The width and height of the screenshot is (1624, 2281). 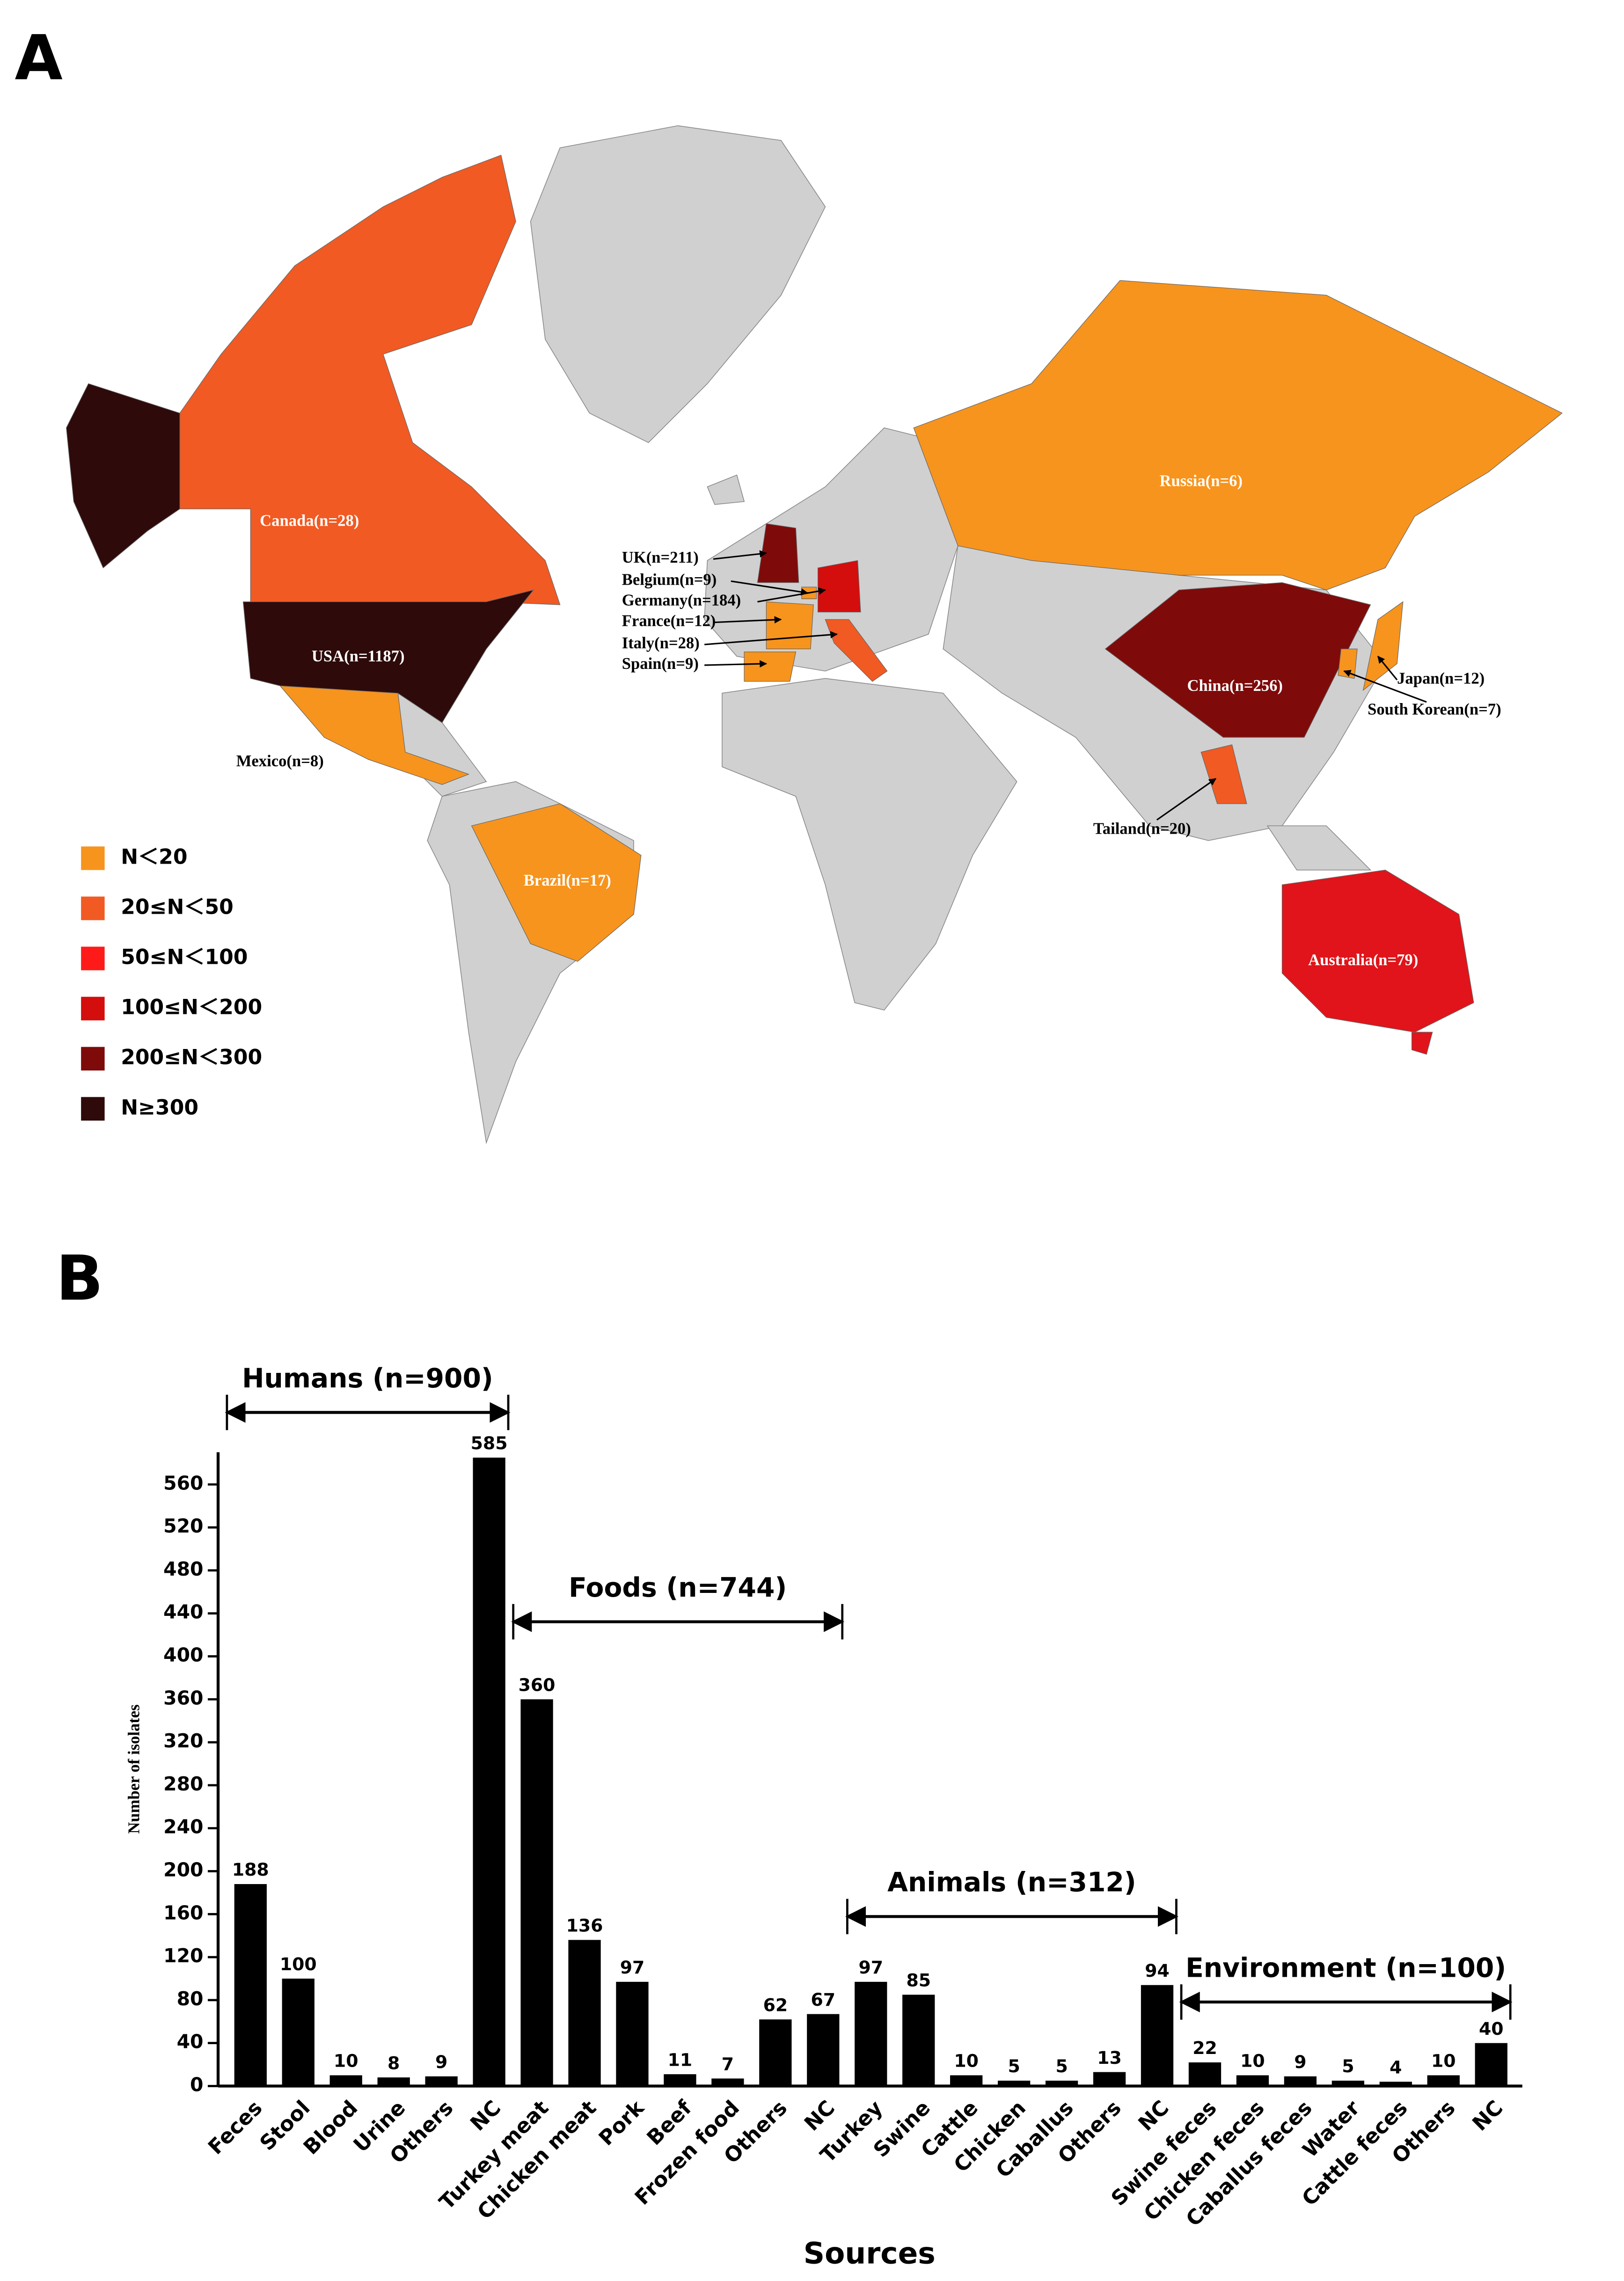 I want to click on legend-label: 100≤N＜200, so click(x=191, y=1007).